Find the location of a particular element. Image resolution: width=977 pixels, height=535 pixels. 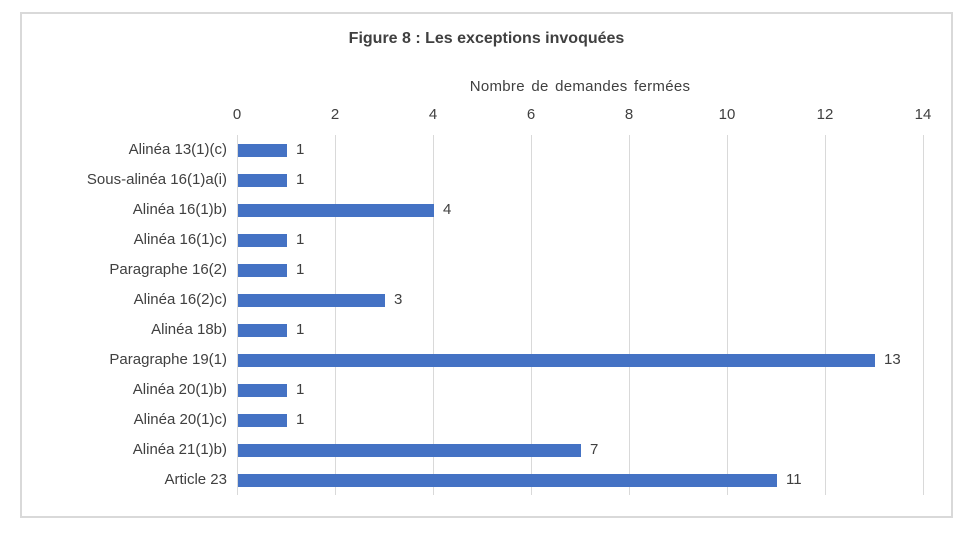

value-label: 7 is located at coordinates (594, 449).